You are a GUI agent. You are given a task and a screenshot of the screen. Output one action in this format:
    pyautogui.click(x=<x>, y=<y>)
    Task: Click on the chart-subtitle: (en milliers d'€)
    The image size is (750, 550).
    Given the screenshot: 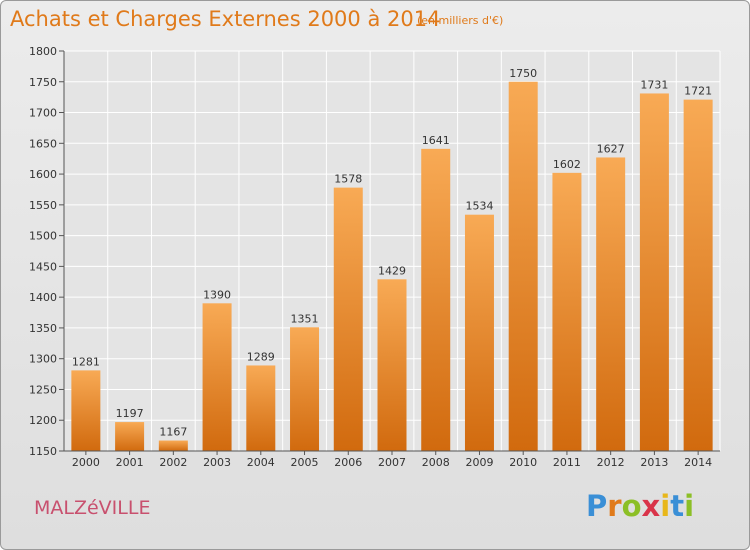 What is the action you would take?
    pyautogui.click(x=460, y=20)
    